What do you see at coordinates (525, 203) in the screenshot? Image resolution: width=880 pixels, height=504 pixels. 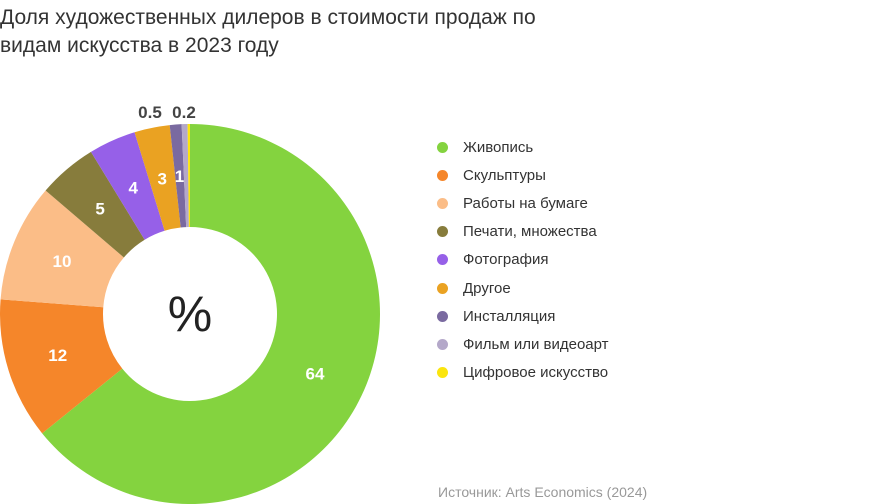 I see `legend-label: Работы на бумаге` at bounding box center [525, 203].